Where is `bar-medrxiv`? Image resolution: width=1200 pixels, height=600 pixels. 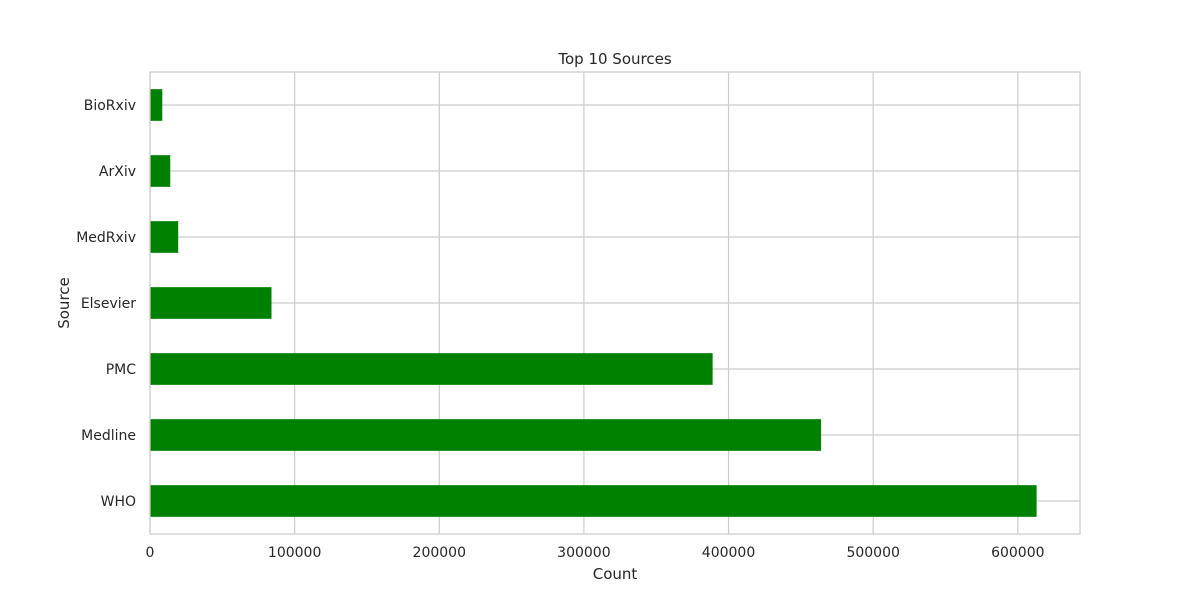
bar-medrxiv is located at coordinates (164, 237).